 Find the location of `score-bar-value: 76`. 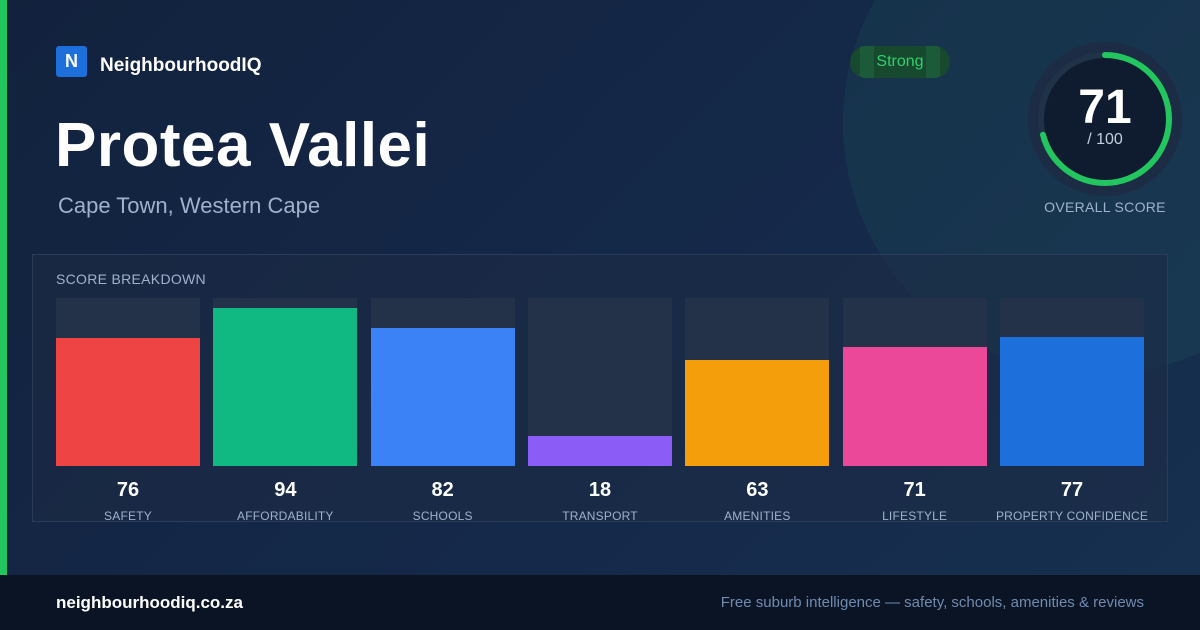

score-bar-value: 76 is located at coordinates (128, 490).